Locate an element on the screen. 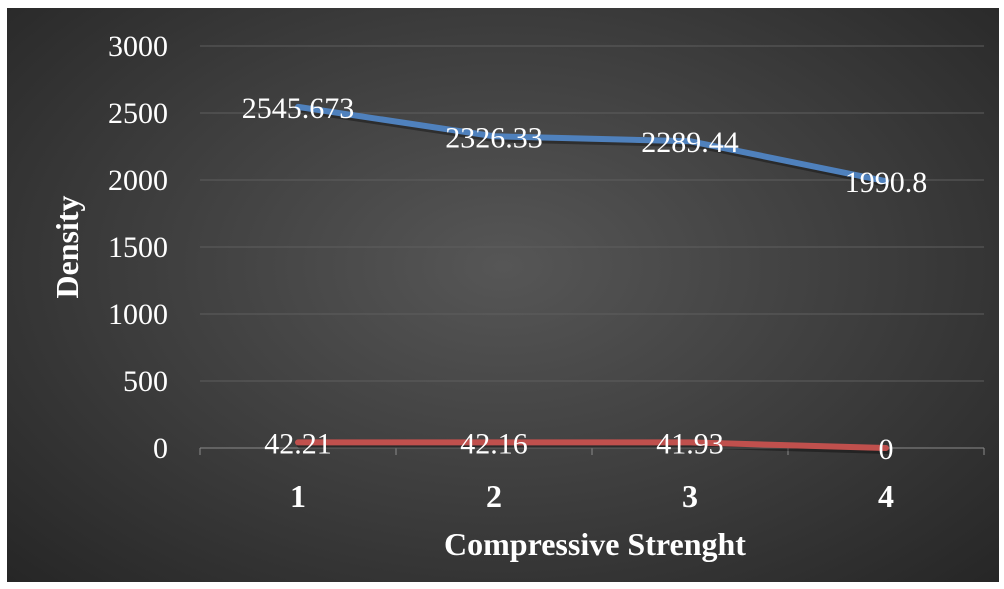  y-axis-tick-labels: 0 500 1000 1500 2000 2500 3000 is located at coordinates (138, 247).